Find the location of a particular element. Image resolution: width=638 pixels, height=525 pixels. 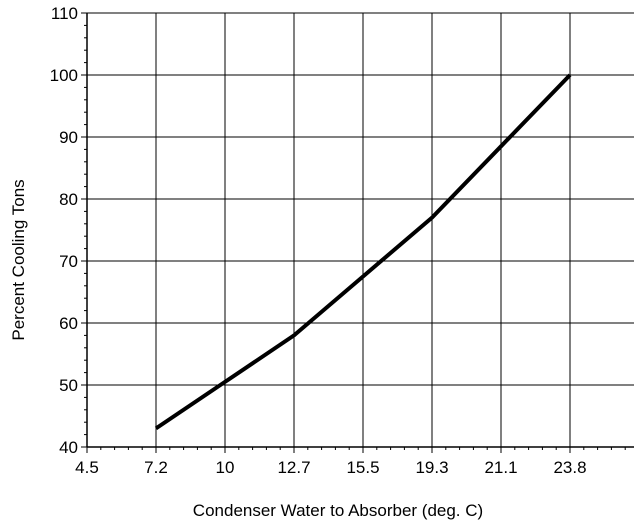

y-tick-label: 40 is located at coordinates (68, 447).